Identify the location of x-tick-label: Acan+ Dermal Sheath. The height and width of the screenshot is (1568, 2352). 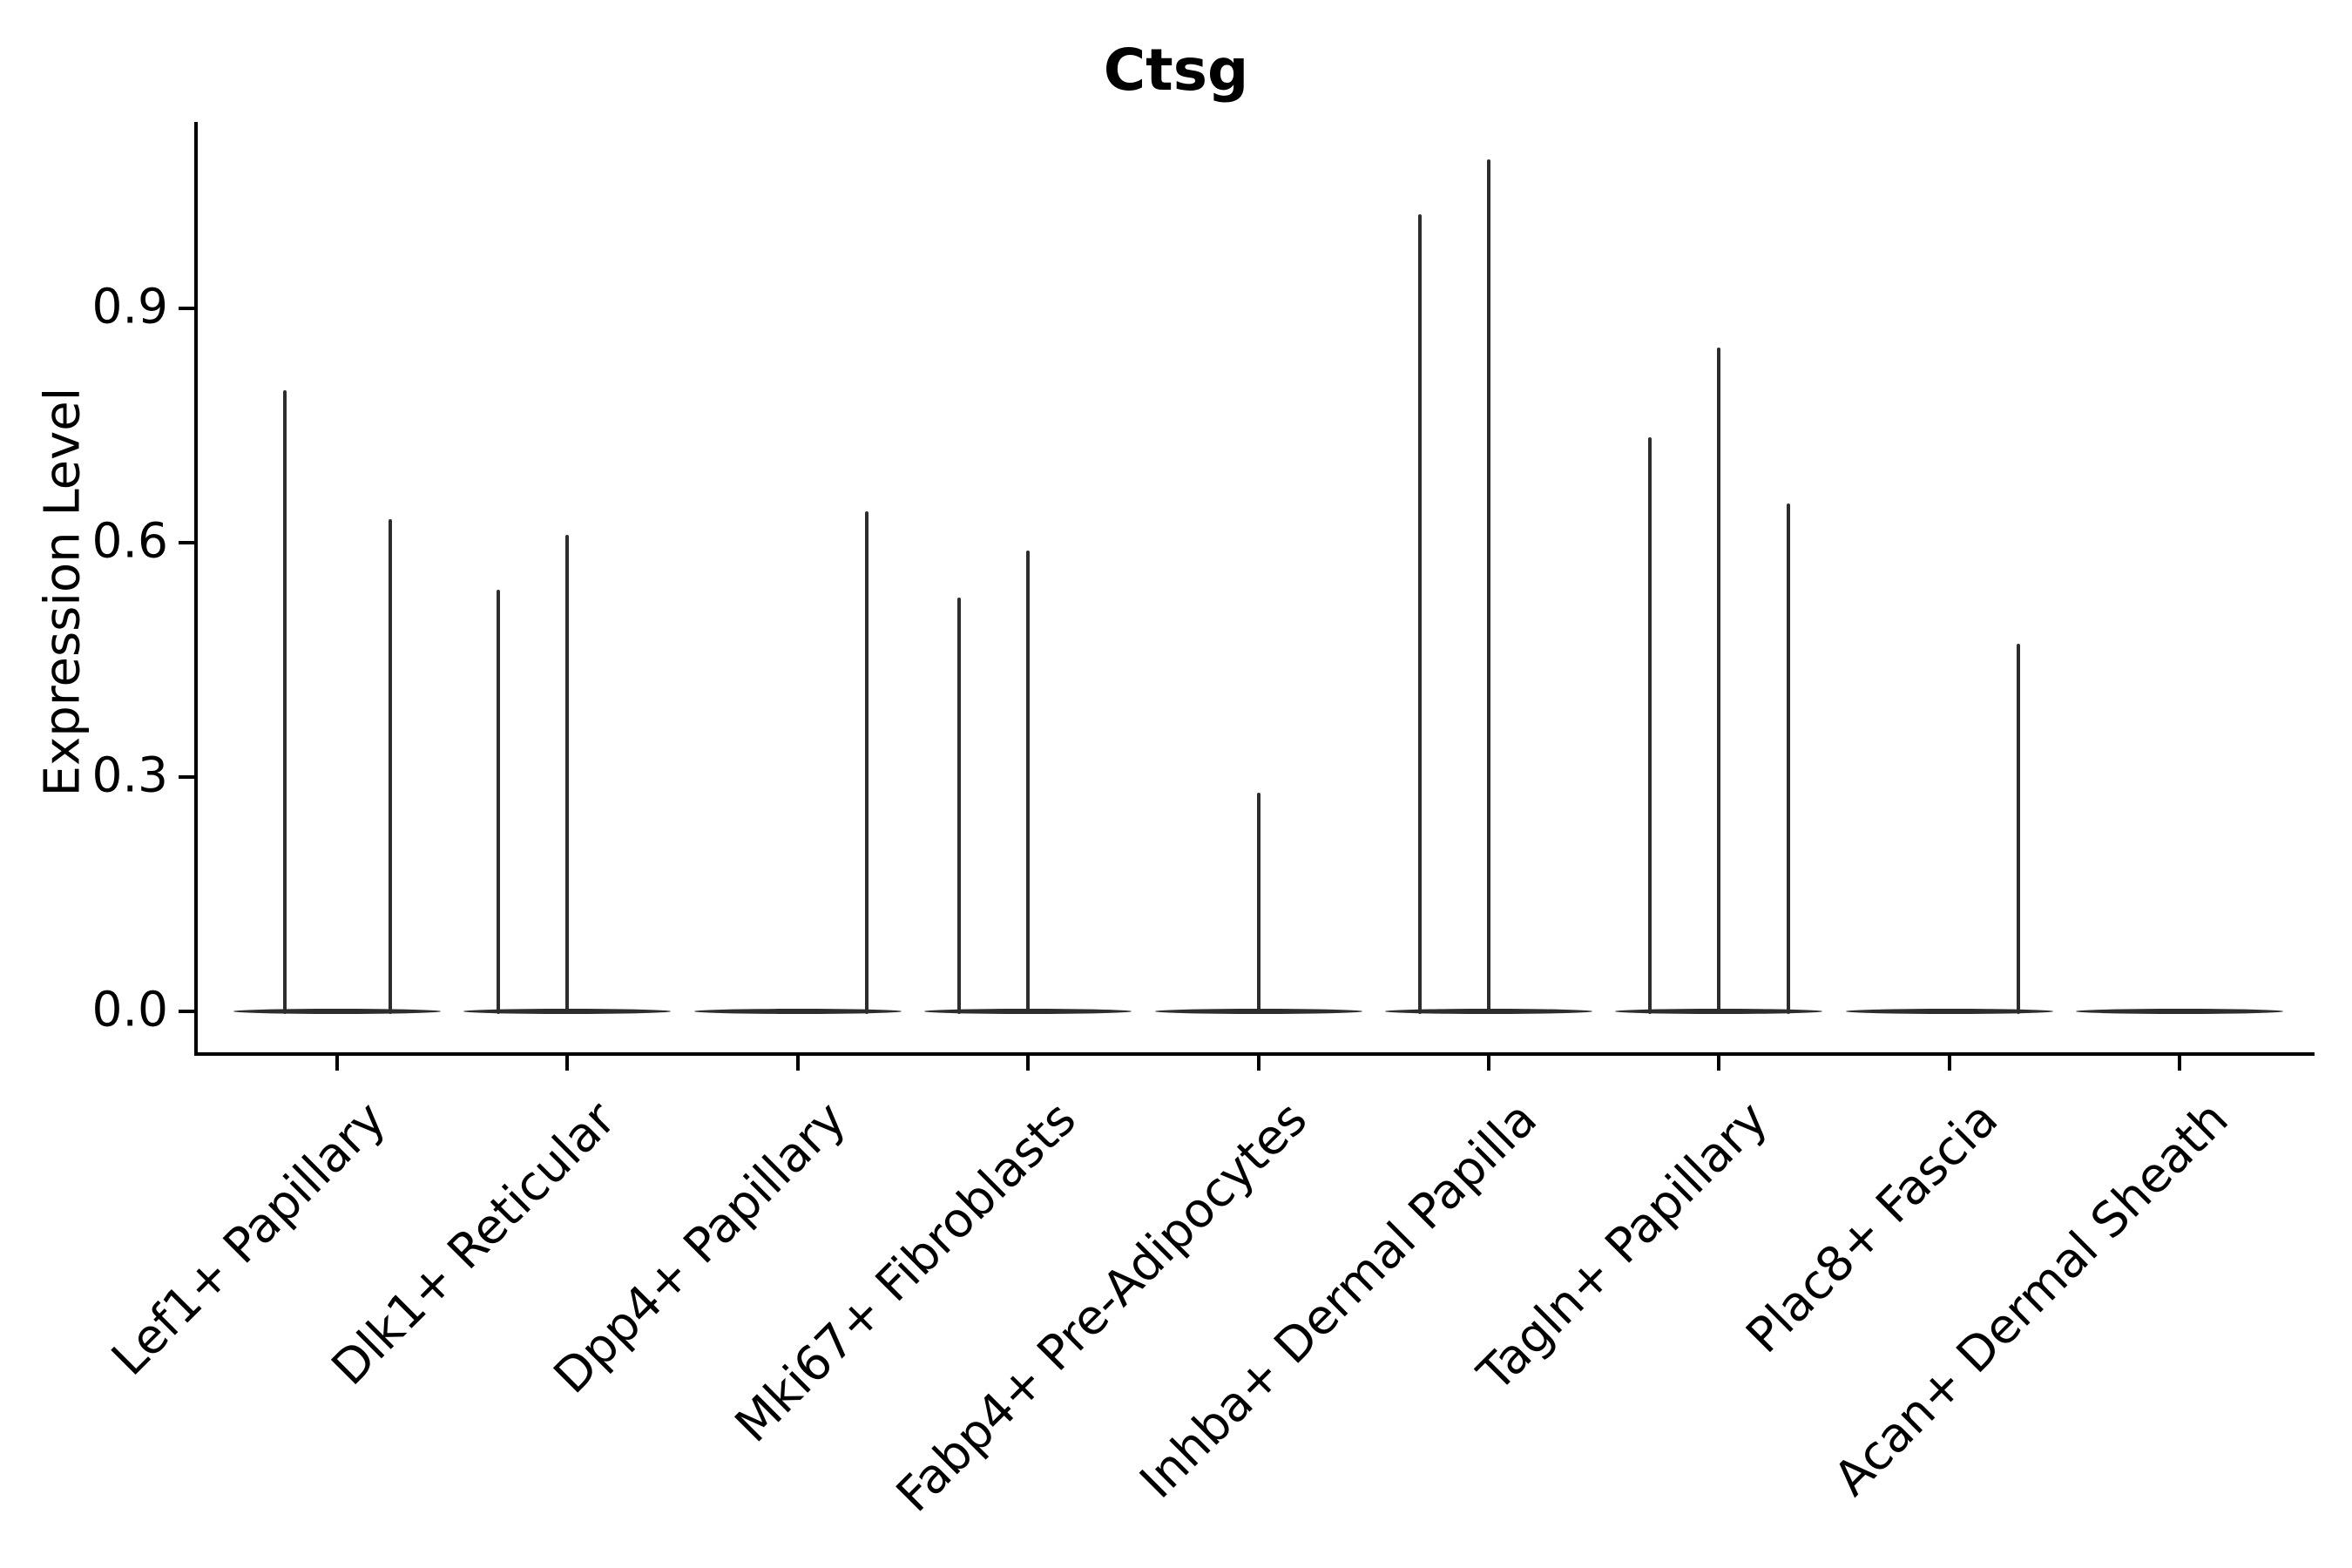
(2030, 1299).